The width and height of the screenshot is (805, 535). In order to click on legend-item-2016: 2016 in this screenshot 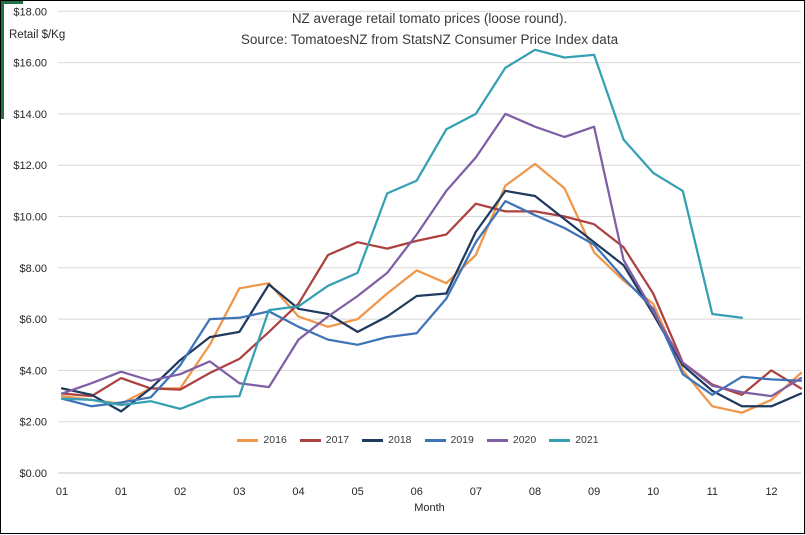, I will do `click(262, 440)`.